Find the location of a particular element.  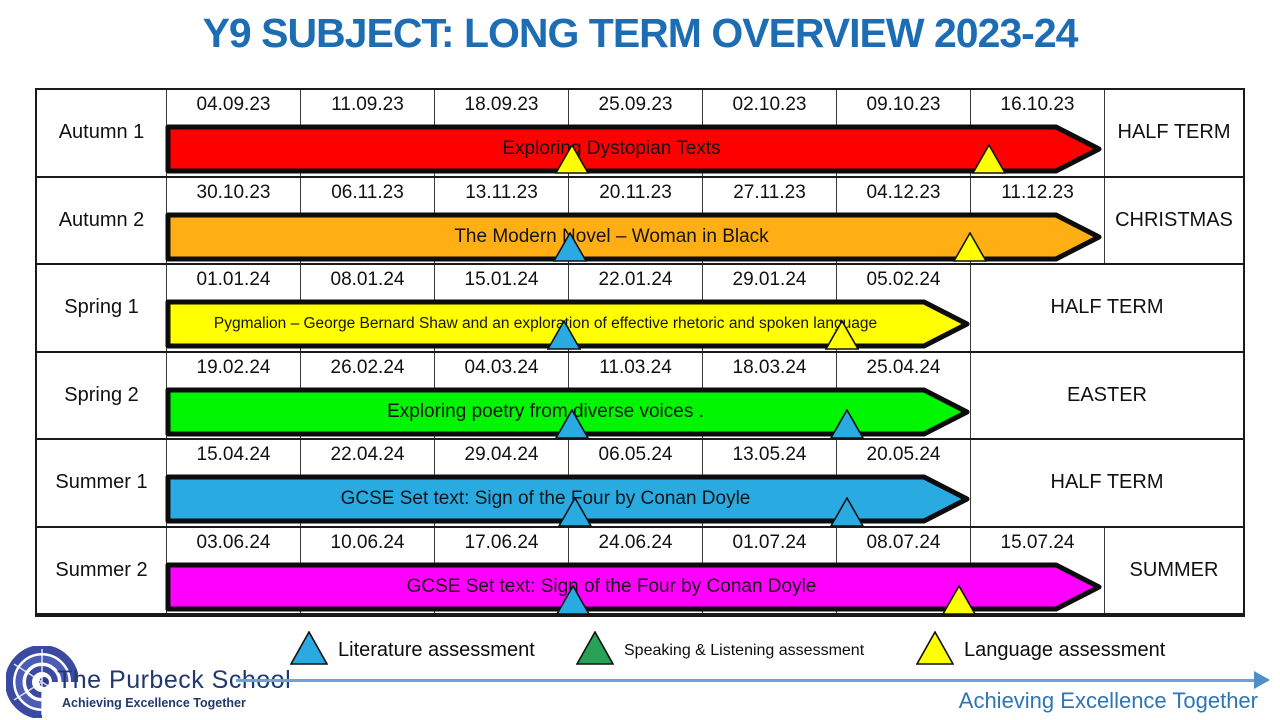

language-triangle-icon is located at coordinates (935, 650).